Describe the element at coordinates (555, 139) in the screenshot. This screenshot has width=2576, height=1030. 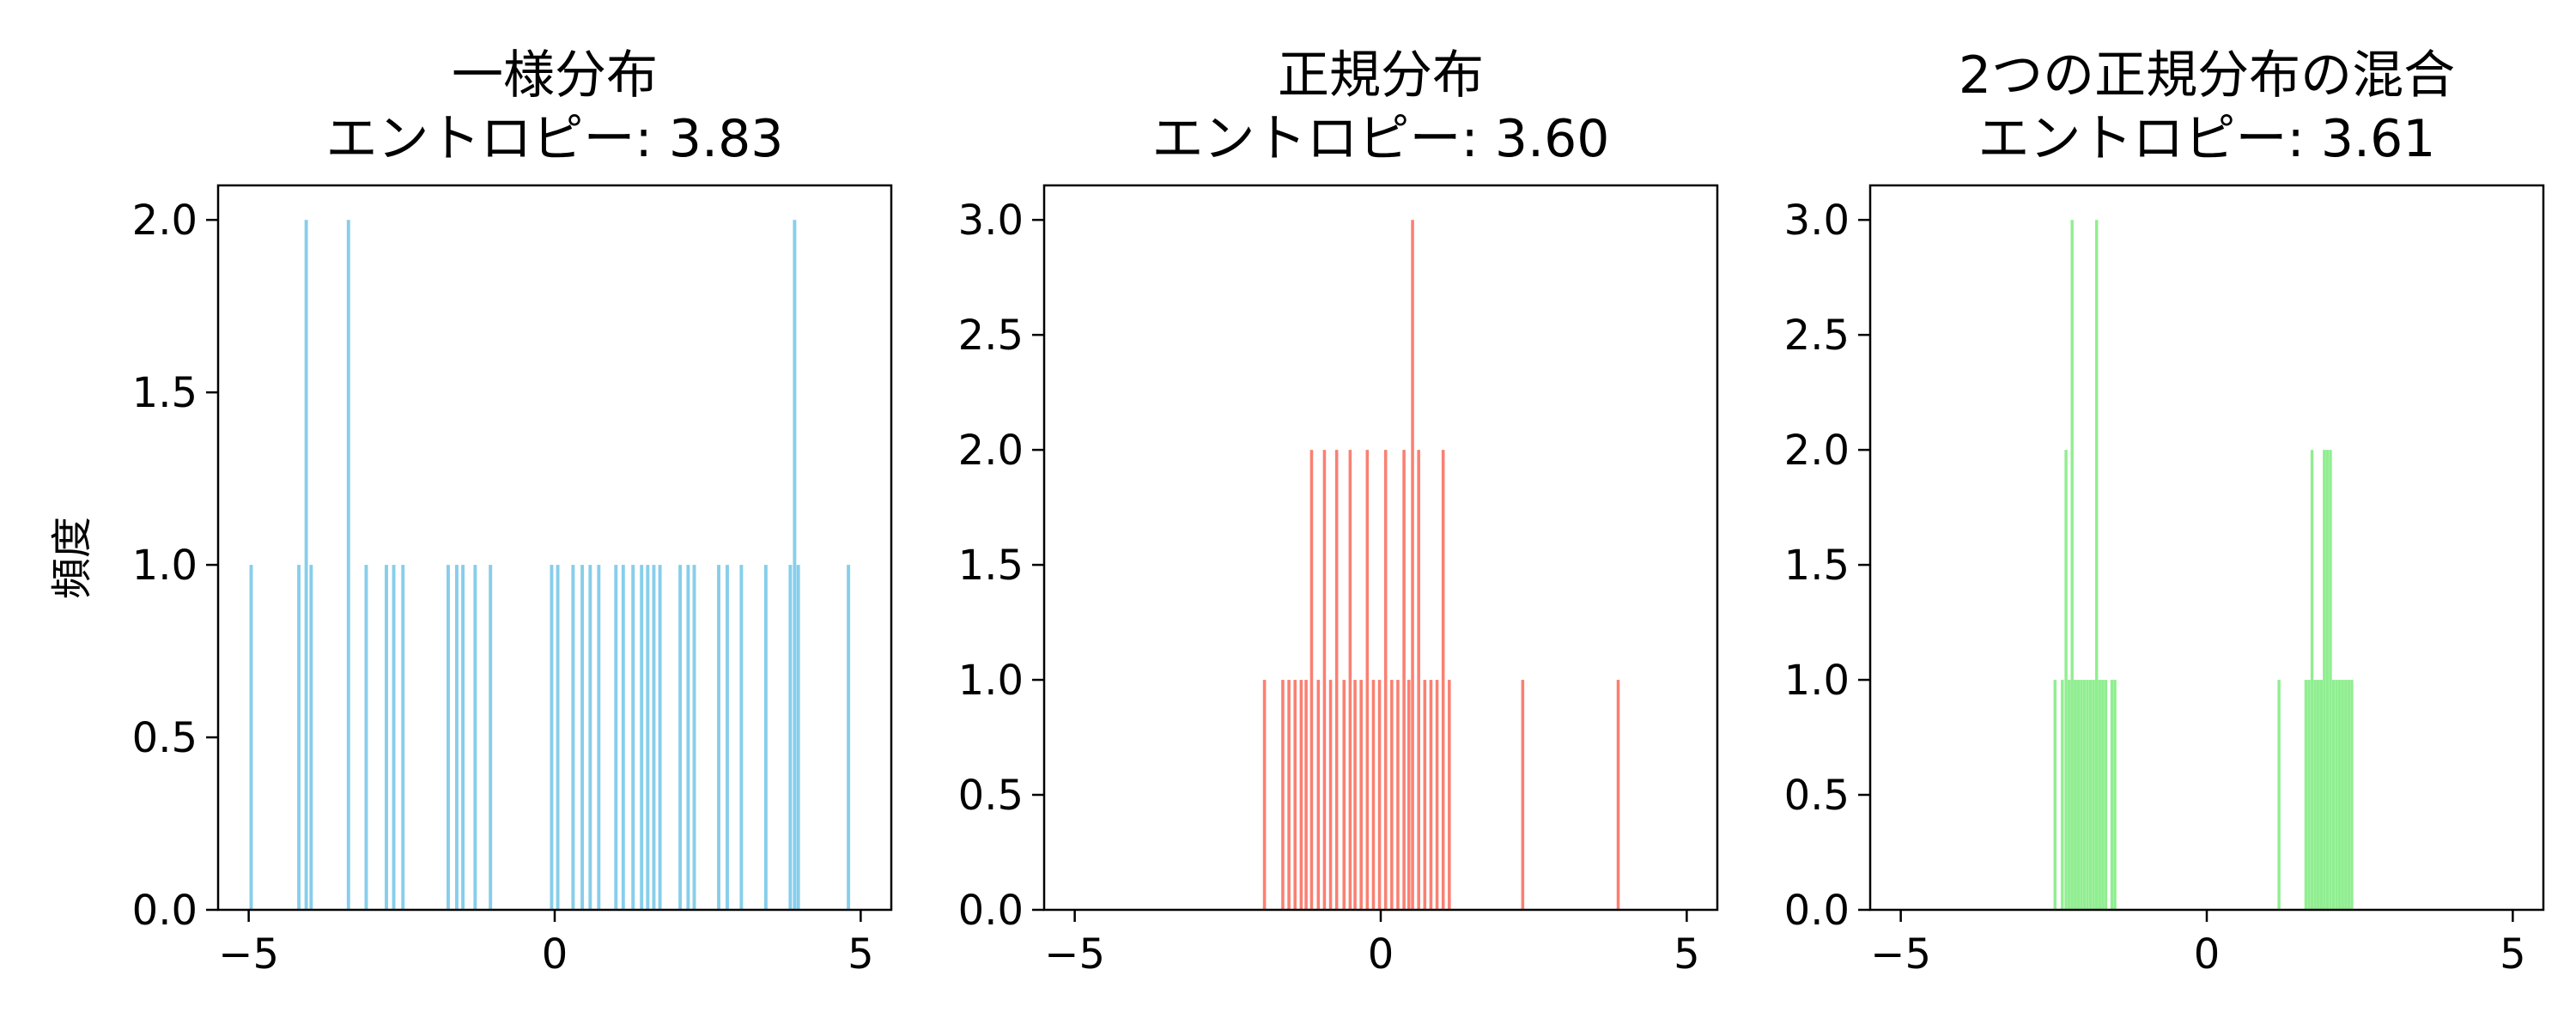
I see `chart-title-line2: エントロピー: 3.83` at that location.